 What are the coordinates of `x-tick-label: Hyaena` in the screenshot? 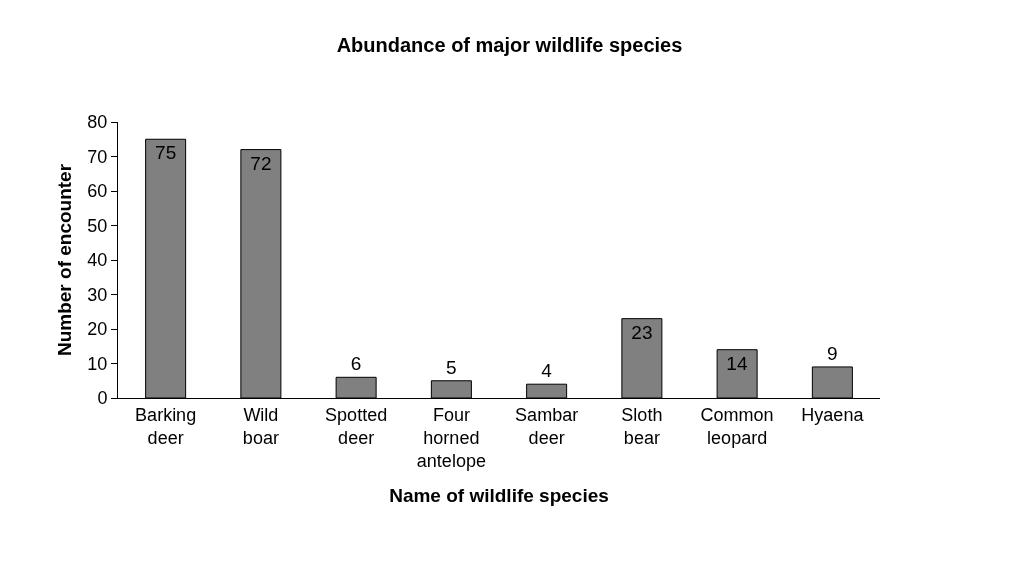 It's located at (833, 414).